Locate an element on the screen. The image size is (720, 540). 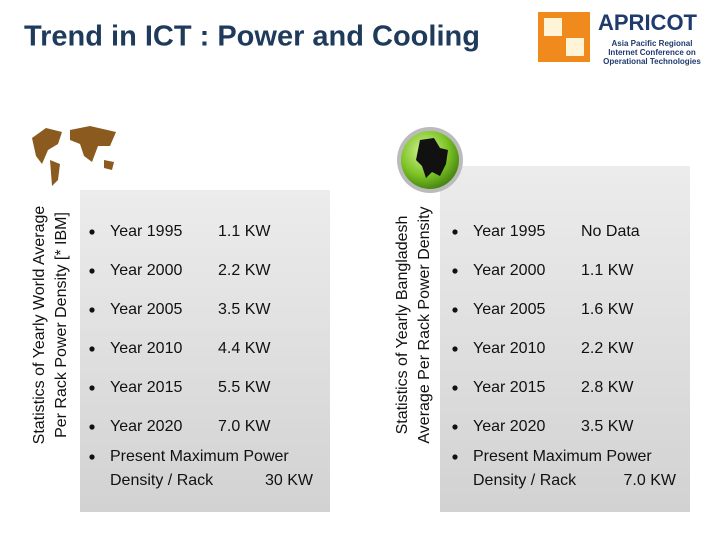
row-value: 2.8 KW is located at coordinates (607, 387).